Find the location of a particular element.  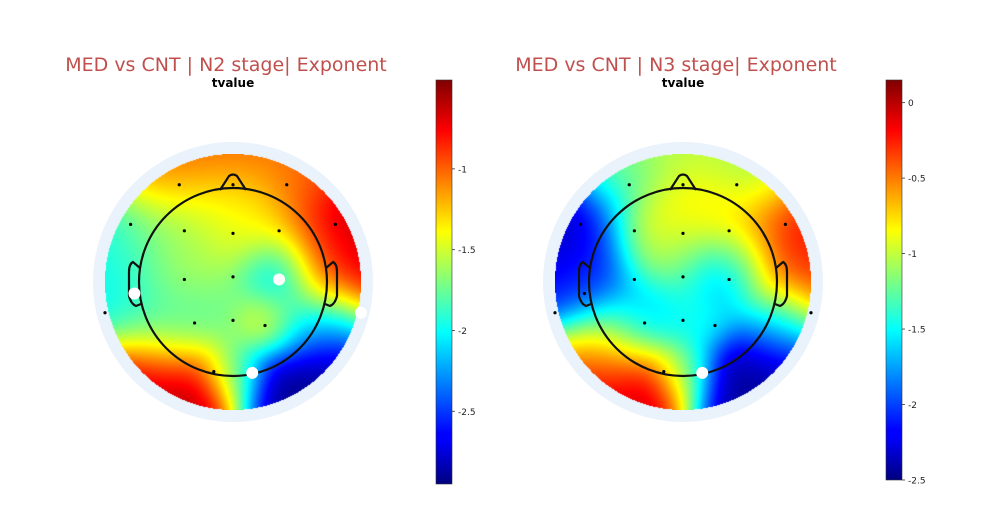

head-circle-n3 is located at coordinates (683, 282).